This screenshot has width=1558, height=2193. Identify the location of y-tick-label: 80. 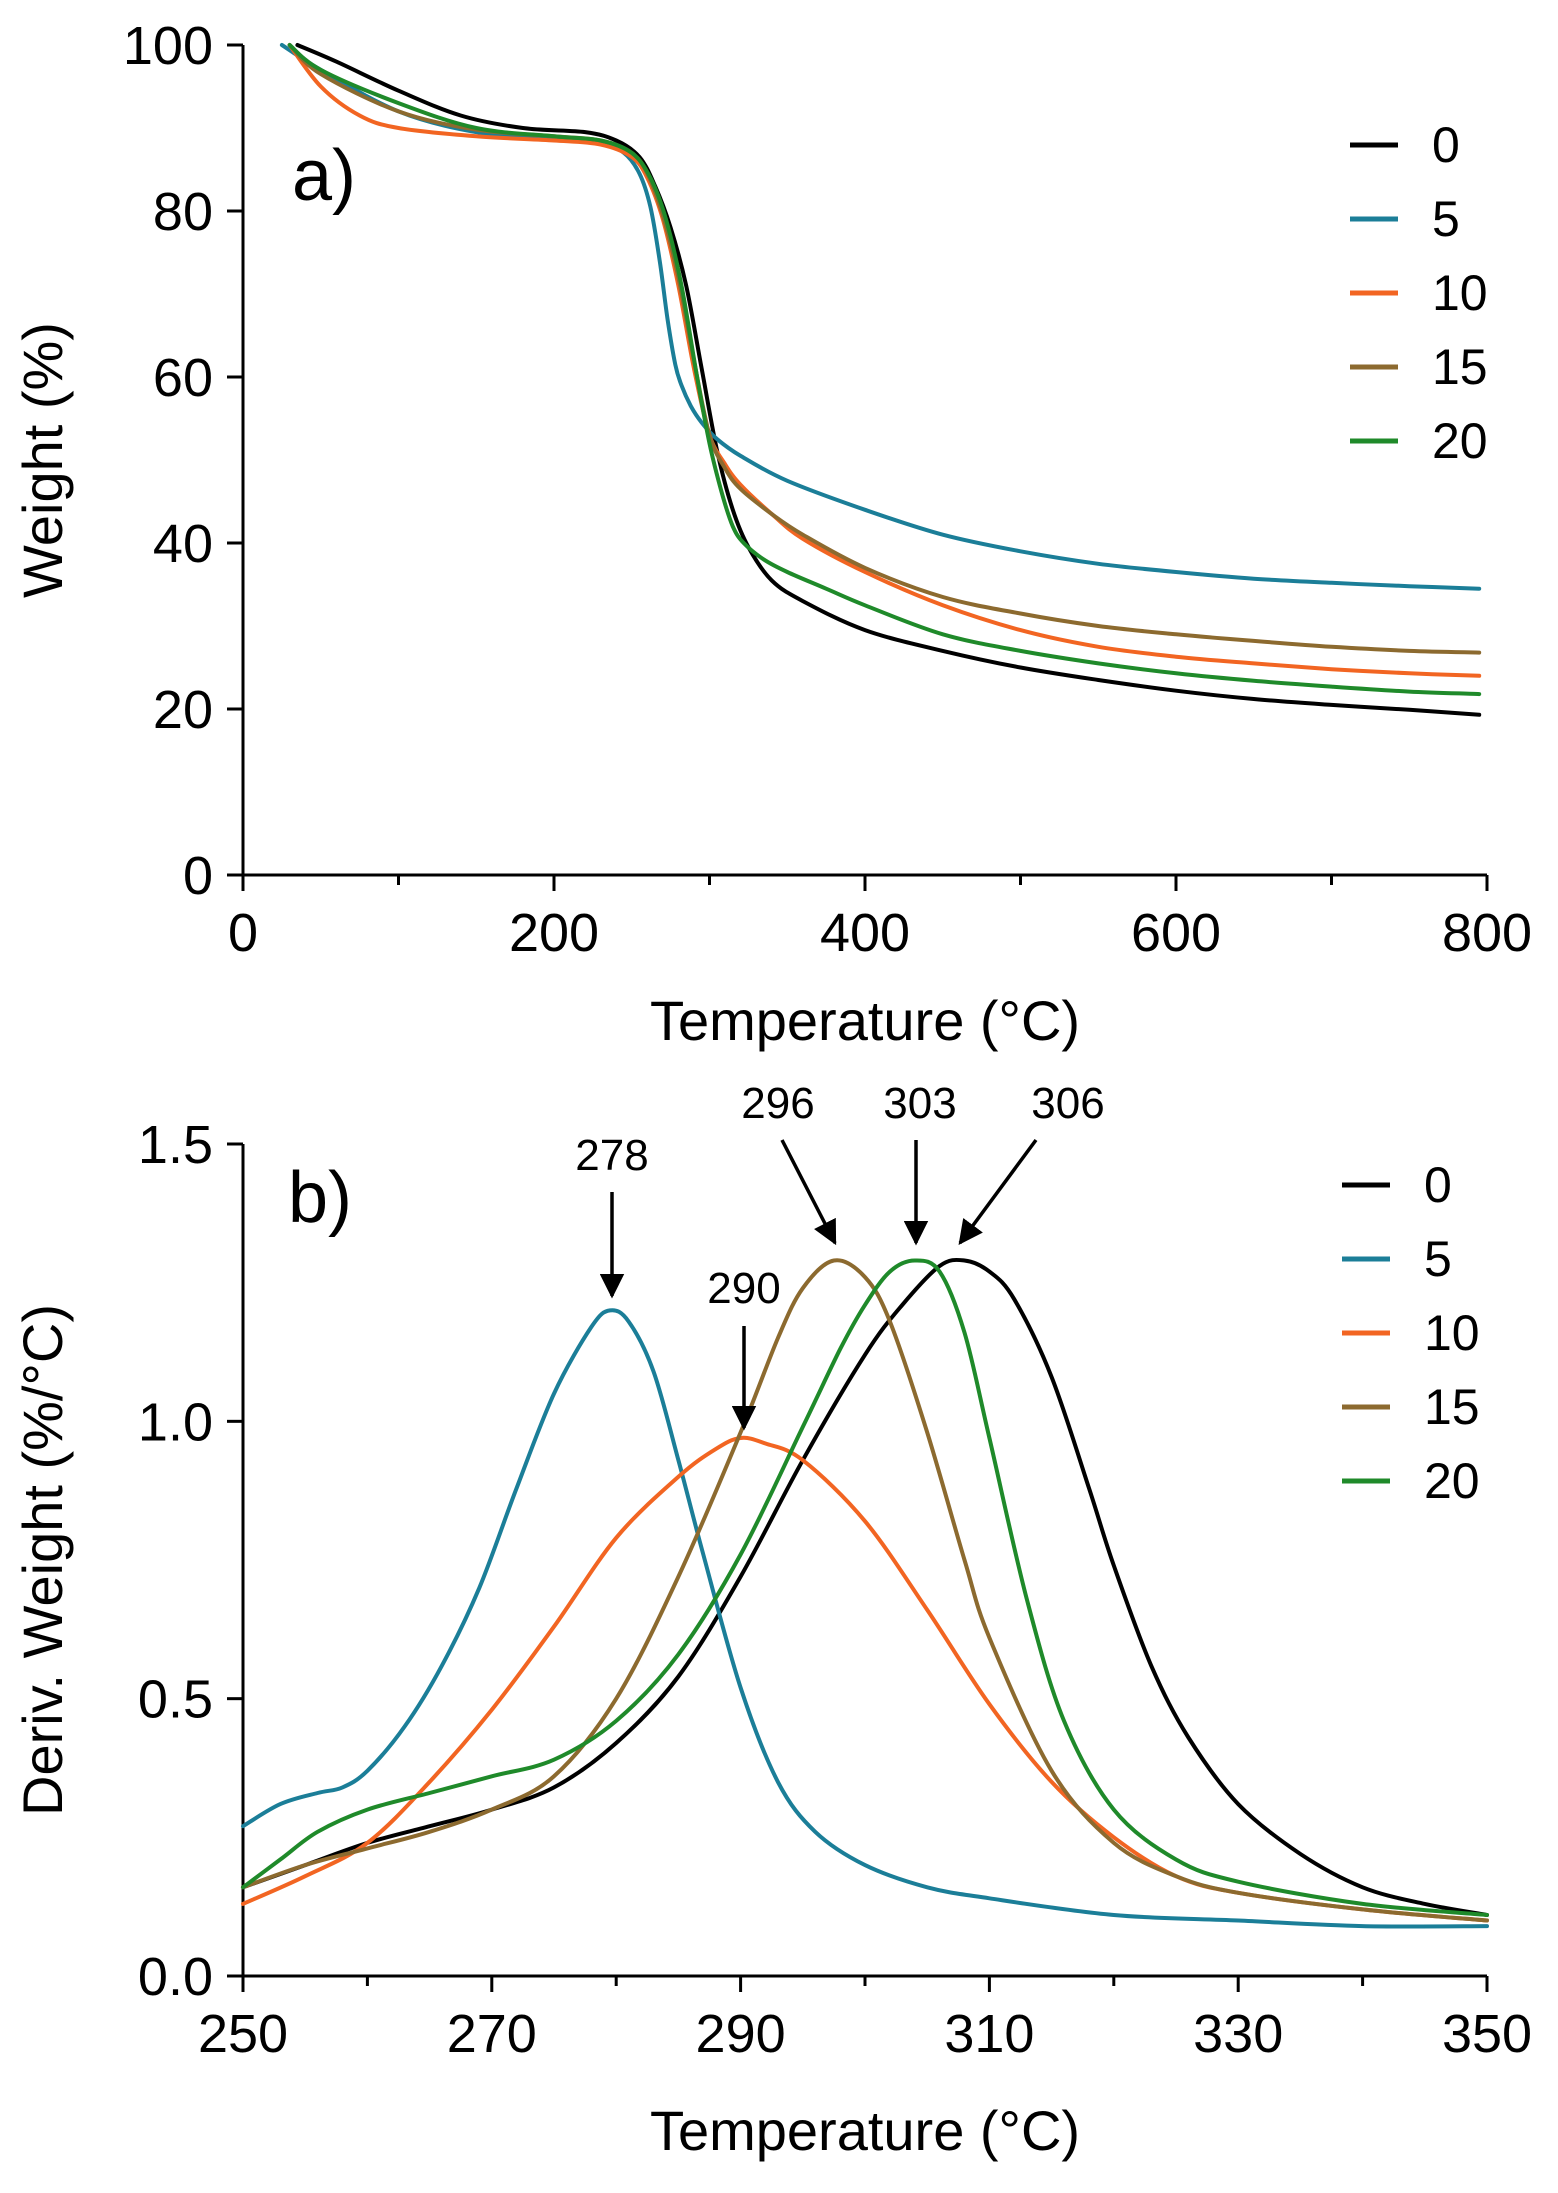
(183, 212).